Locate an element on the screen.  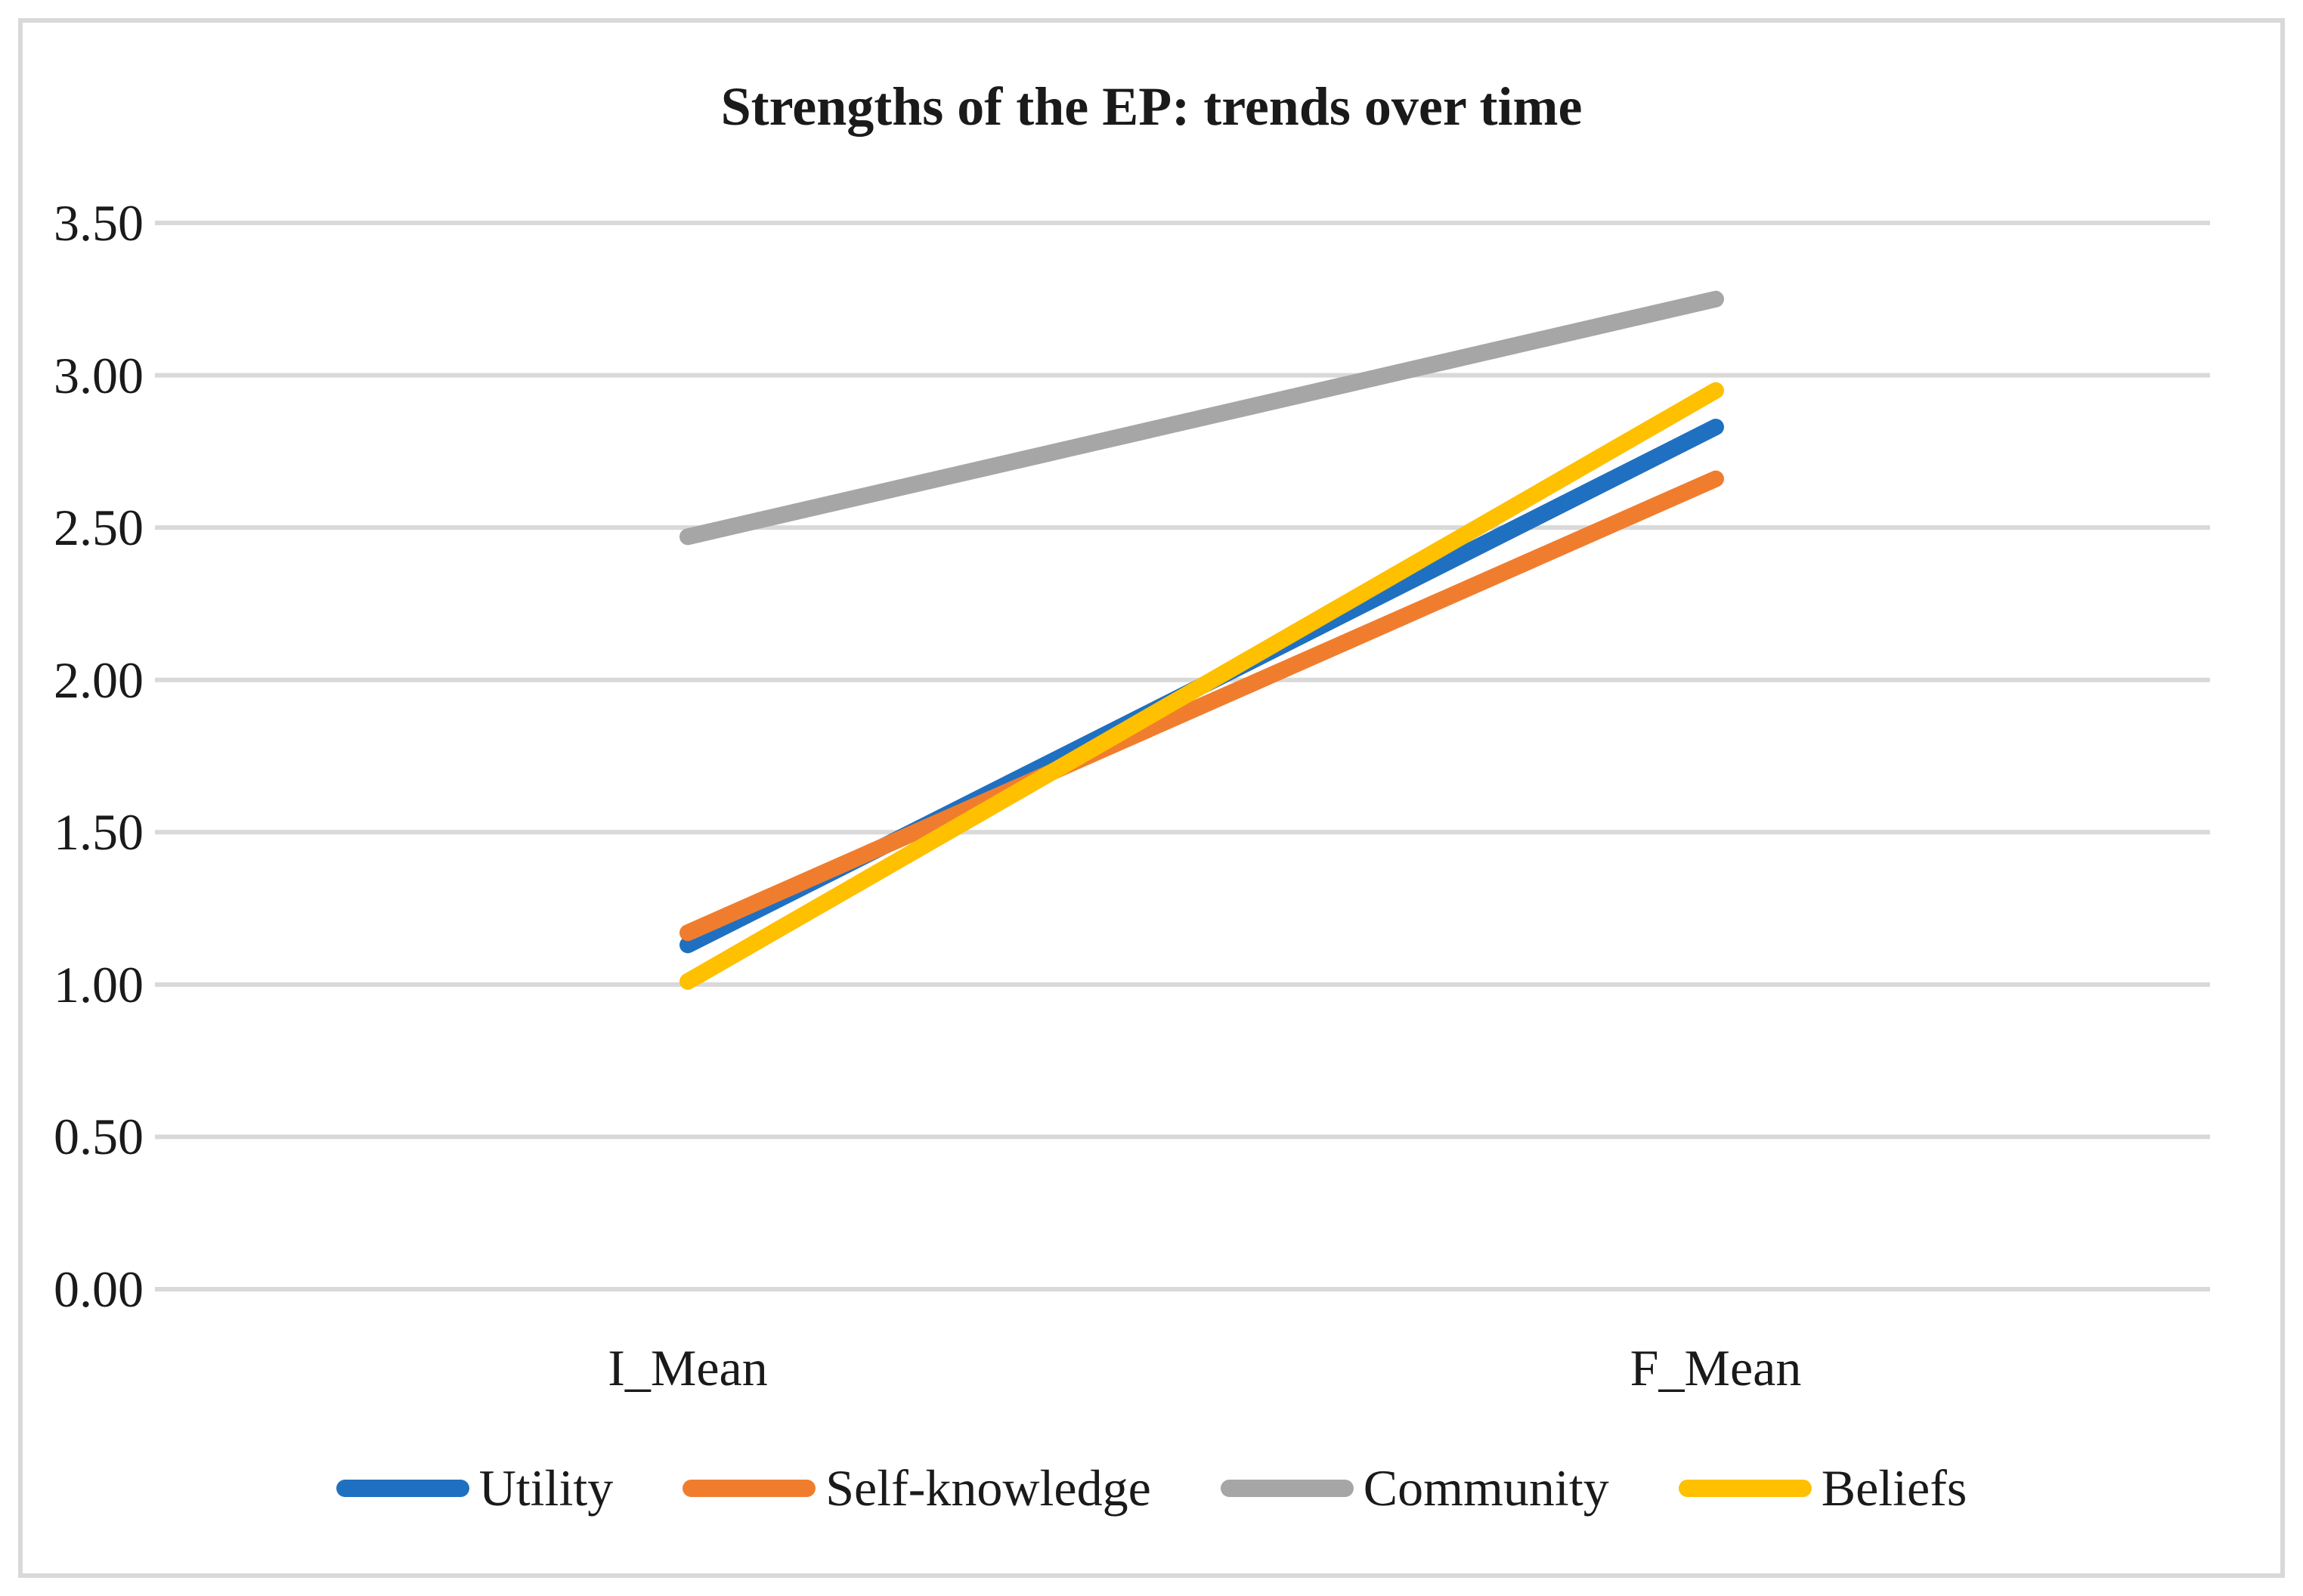
y-axis-tick-label: 3.00 is located at coordinates (99, 375).